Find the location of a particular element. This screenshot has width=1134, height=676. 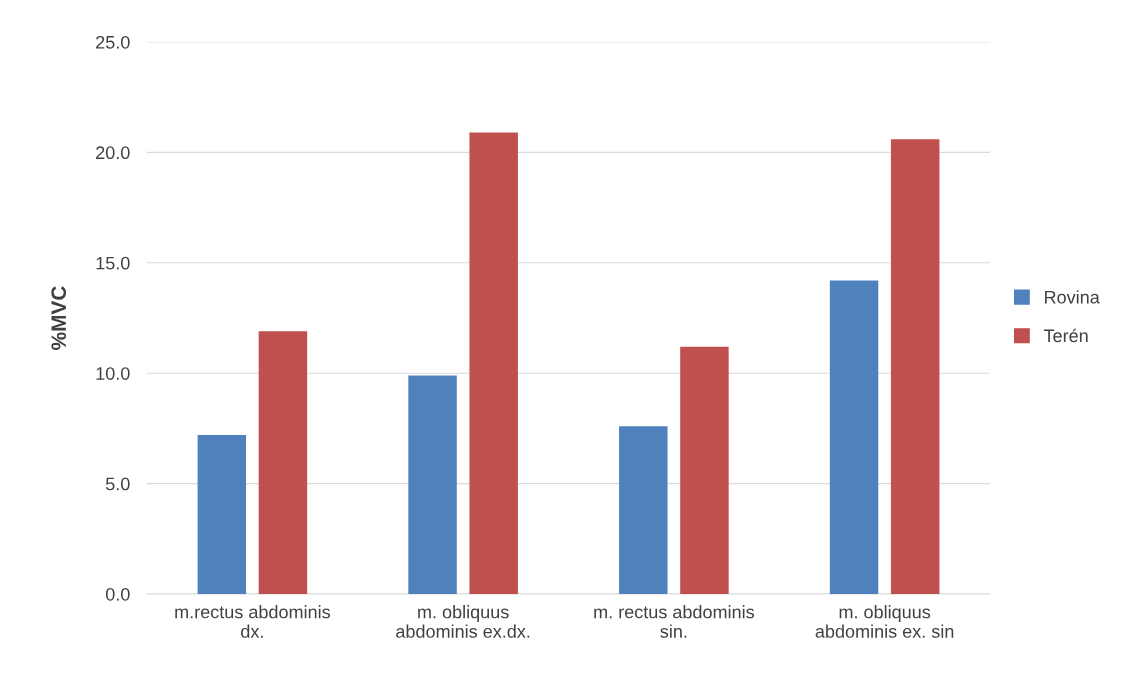

y-tick-label: 10.0 is located at coordinates (113, 373).